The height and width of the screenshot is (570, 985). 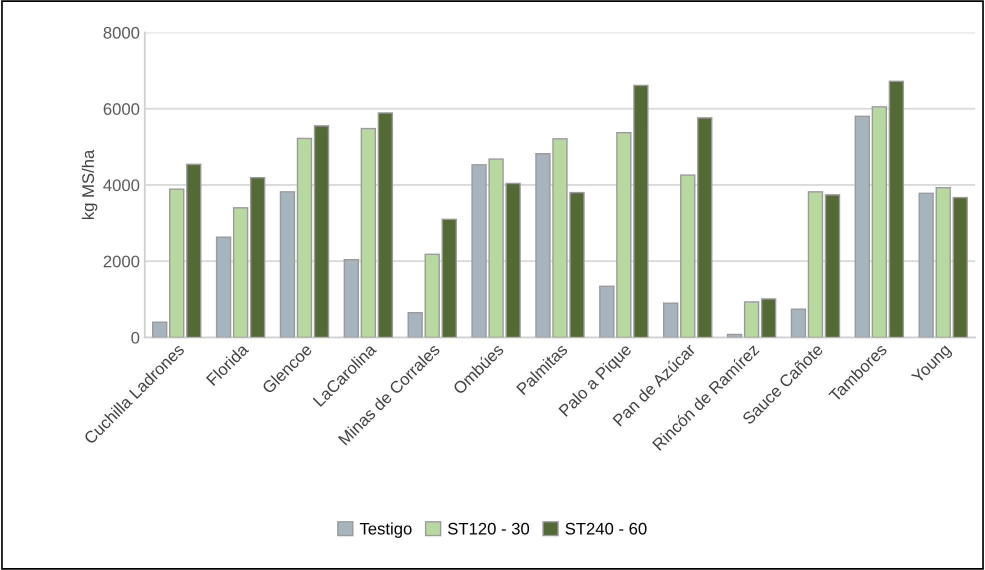 What do you see at coordinates (606, 528) in the screenshot?
I see `legend-label: ST240 - 60` at bounding box center [606, 528].